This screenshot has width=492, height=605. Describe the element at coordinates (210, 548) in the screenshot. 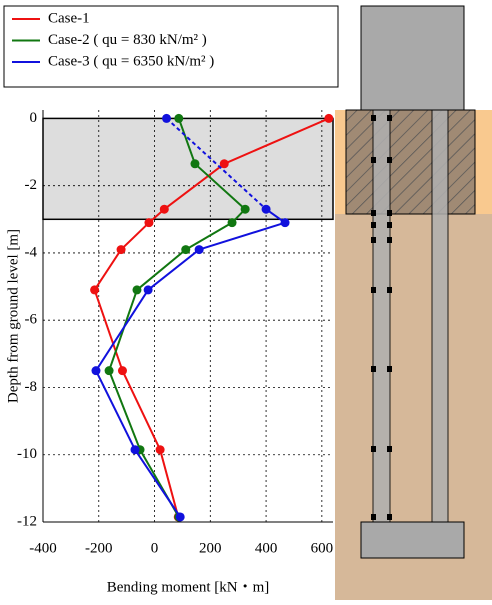

I see `x-tick-label: 200` at that location.